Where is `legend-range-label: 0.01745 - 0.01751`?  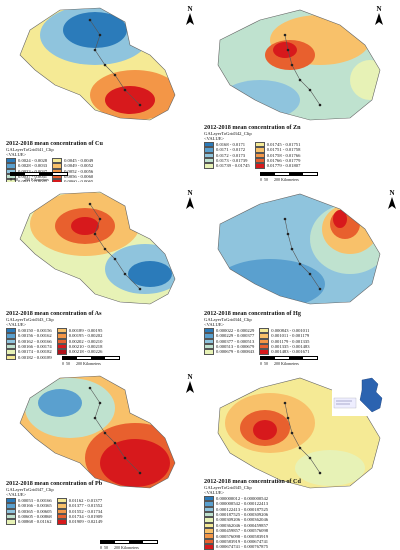
legend-range-label: 0.01745 - 0.01751 is located at coordinates (283, 144).